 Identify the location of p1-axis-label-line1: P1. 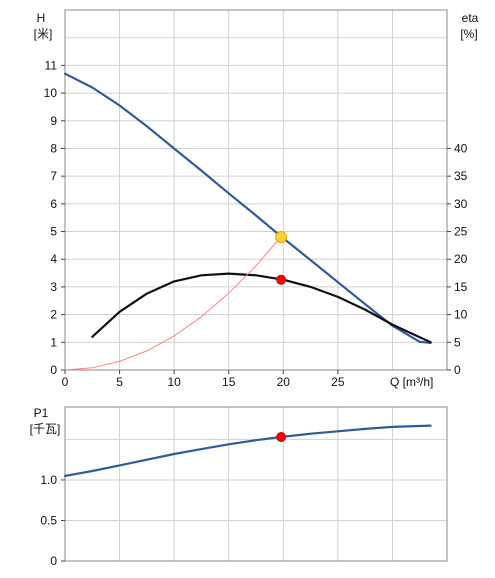
(41, 413).